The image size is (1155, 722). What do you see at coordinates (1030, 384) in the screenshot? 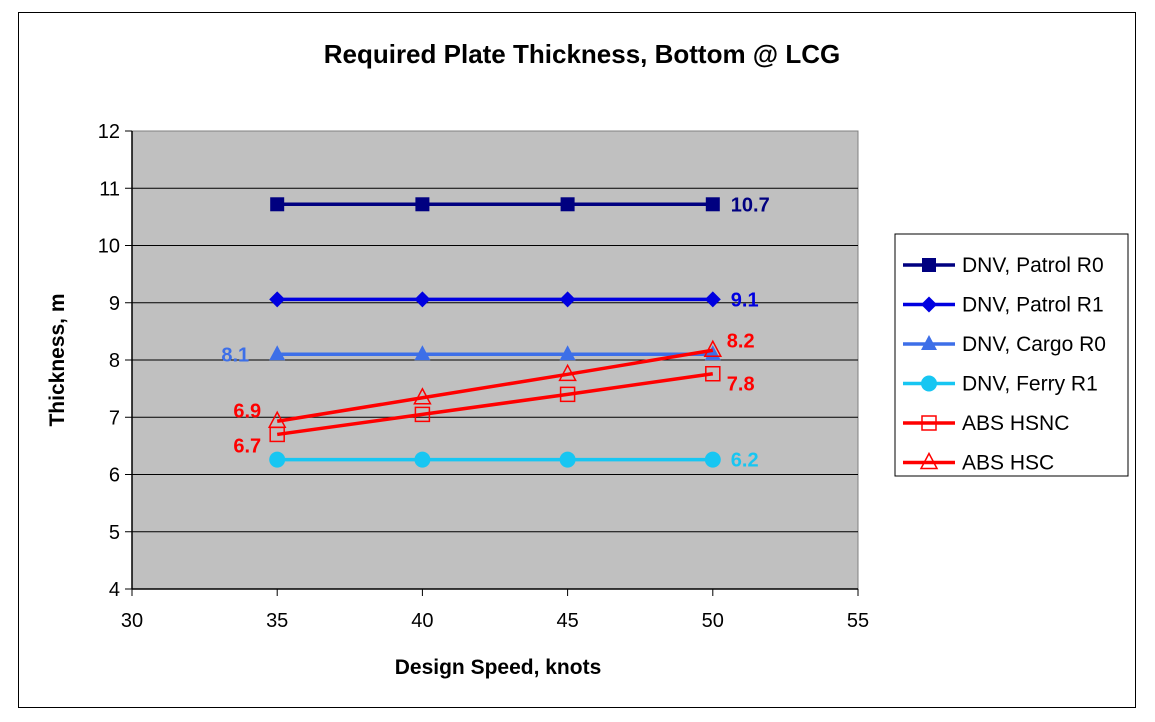
I see `legend-label: DNV, Ferry R1` at bounding box center [1030, 384].